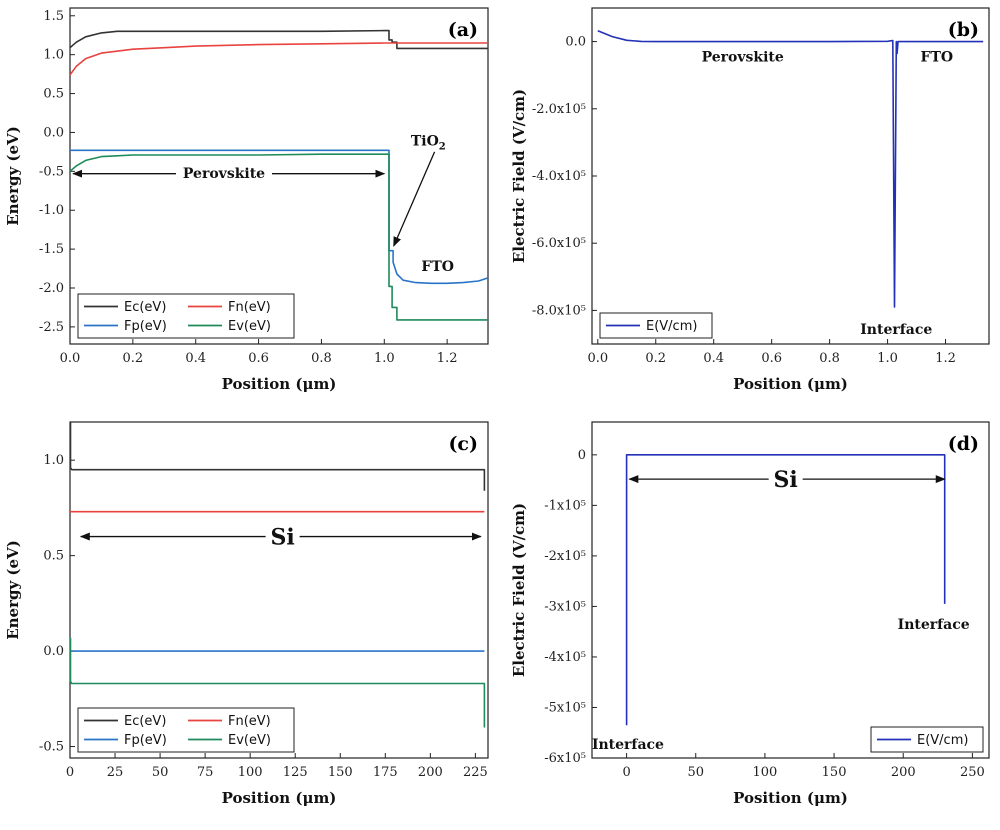  Describe the element at coordinates (565, 556) in the screenshot. I see `y-tick-label: -2x10⁵` at that location.